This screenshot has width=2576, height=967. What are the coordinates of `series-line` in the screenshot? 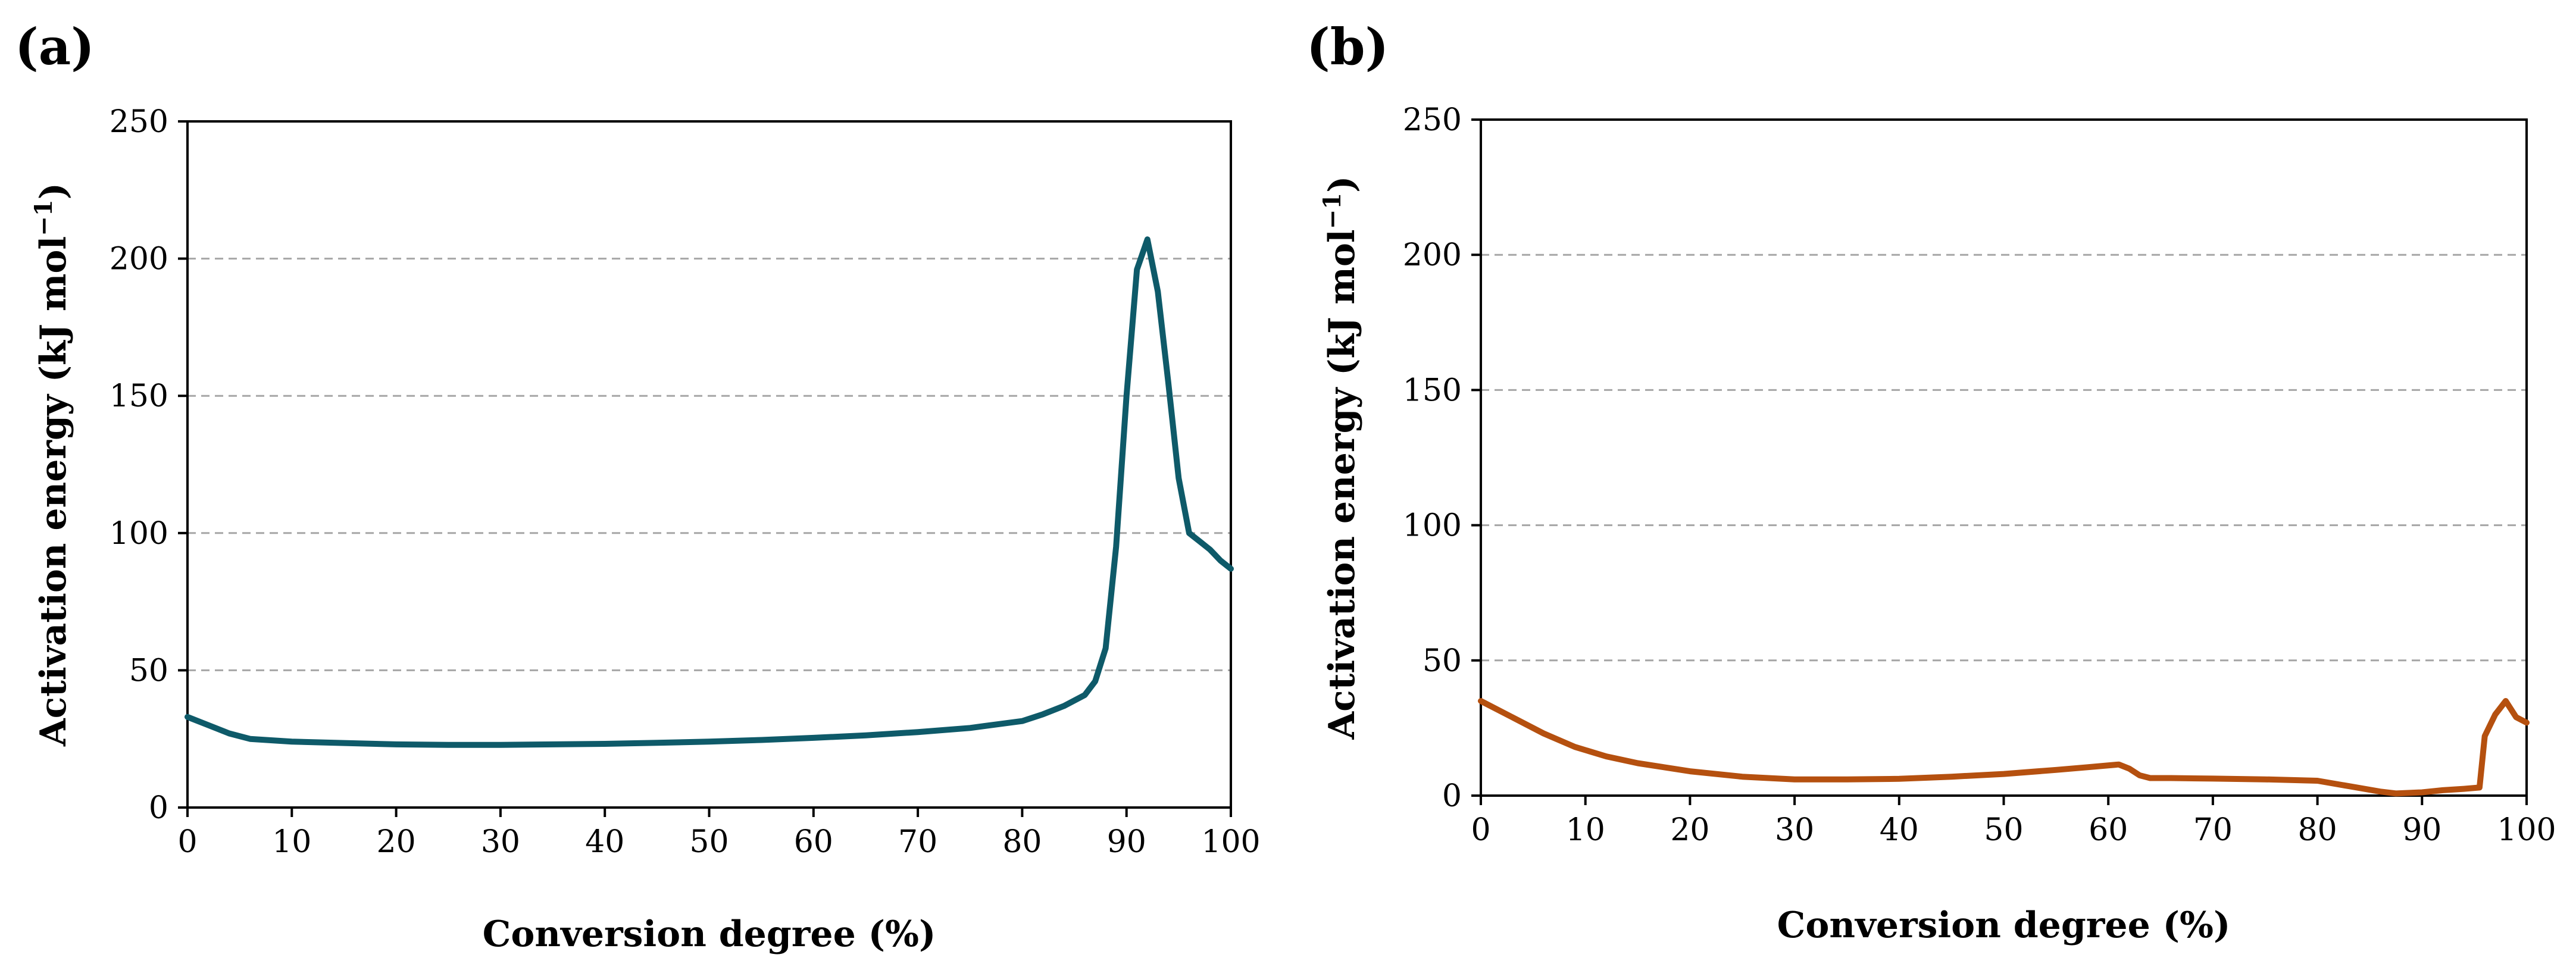 It's located at (2004, 747).